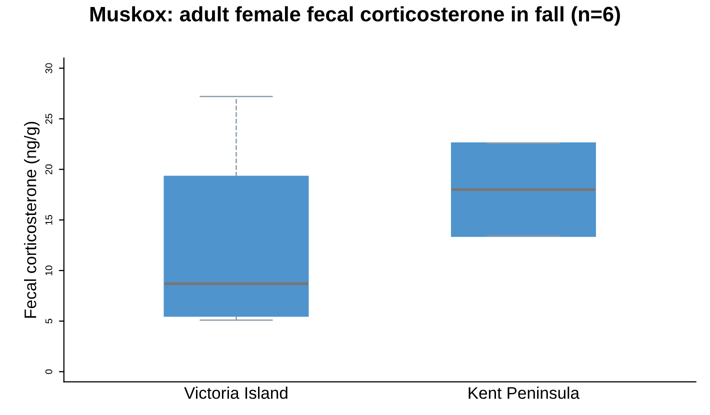  I want to click on y-axis-title: Fecal corticosterone (ng/g), so click(32, 220).